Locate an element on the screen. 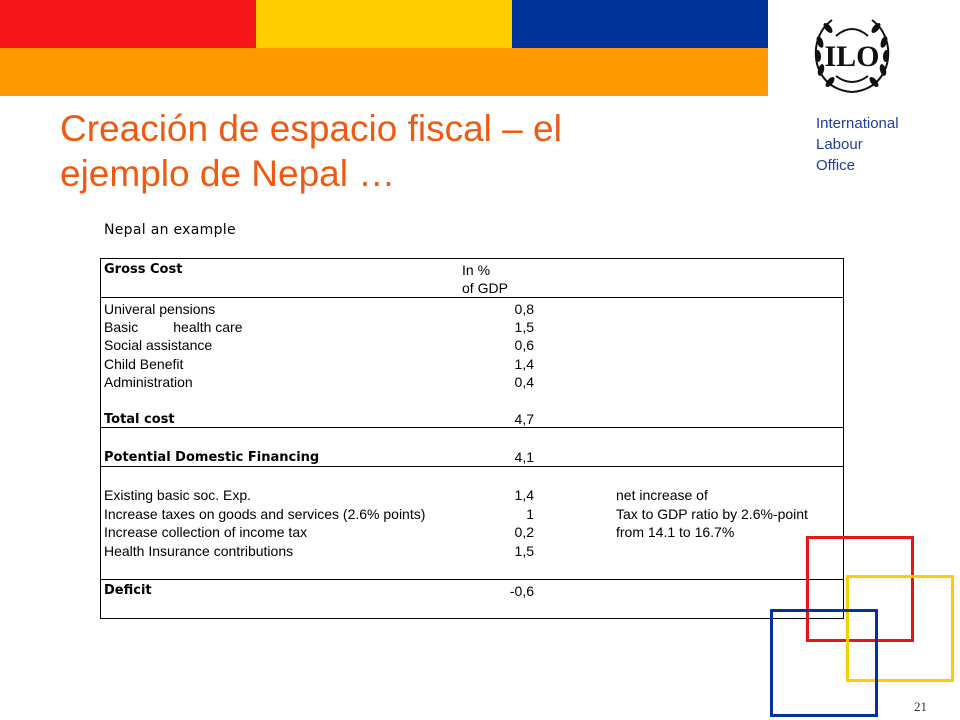  financing-note: net increase of is located at coordinates (662, 495).